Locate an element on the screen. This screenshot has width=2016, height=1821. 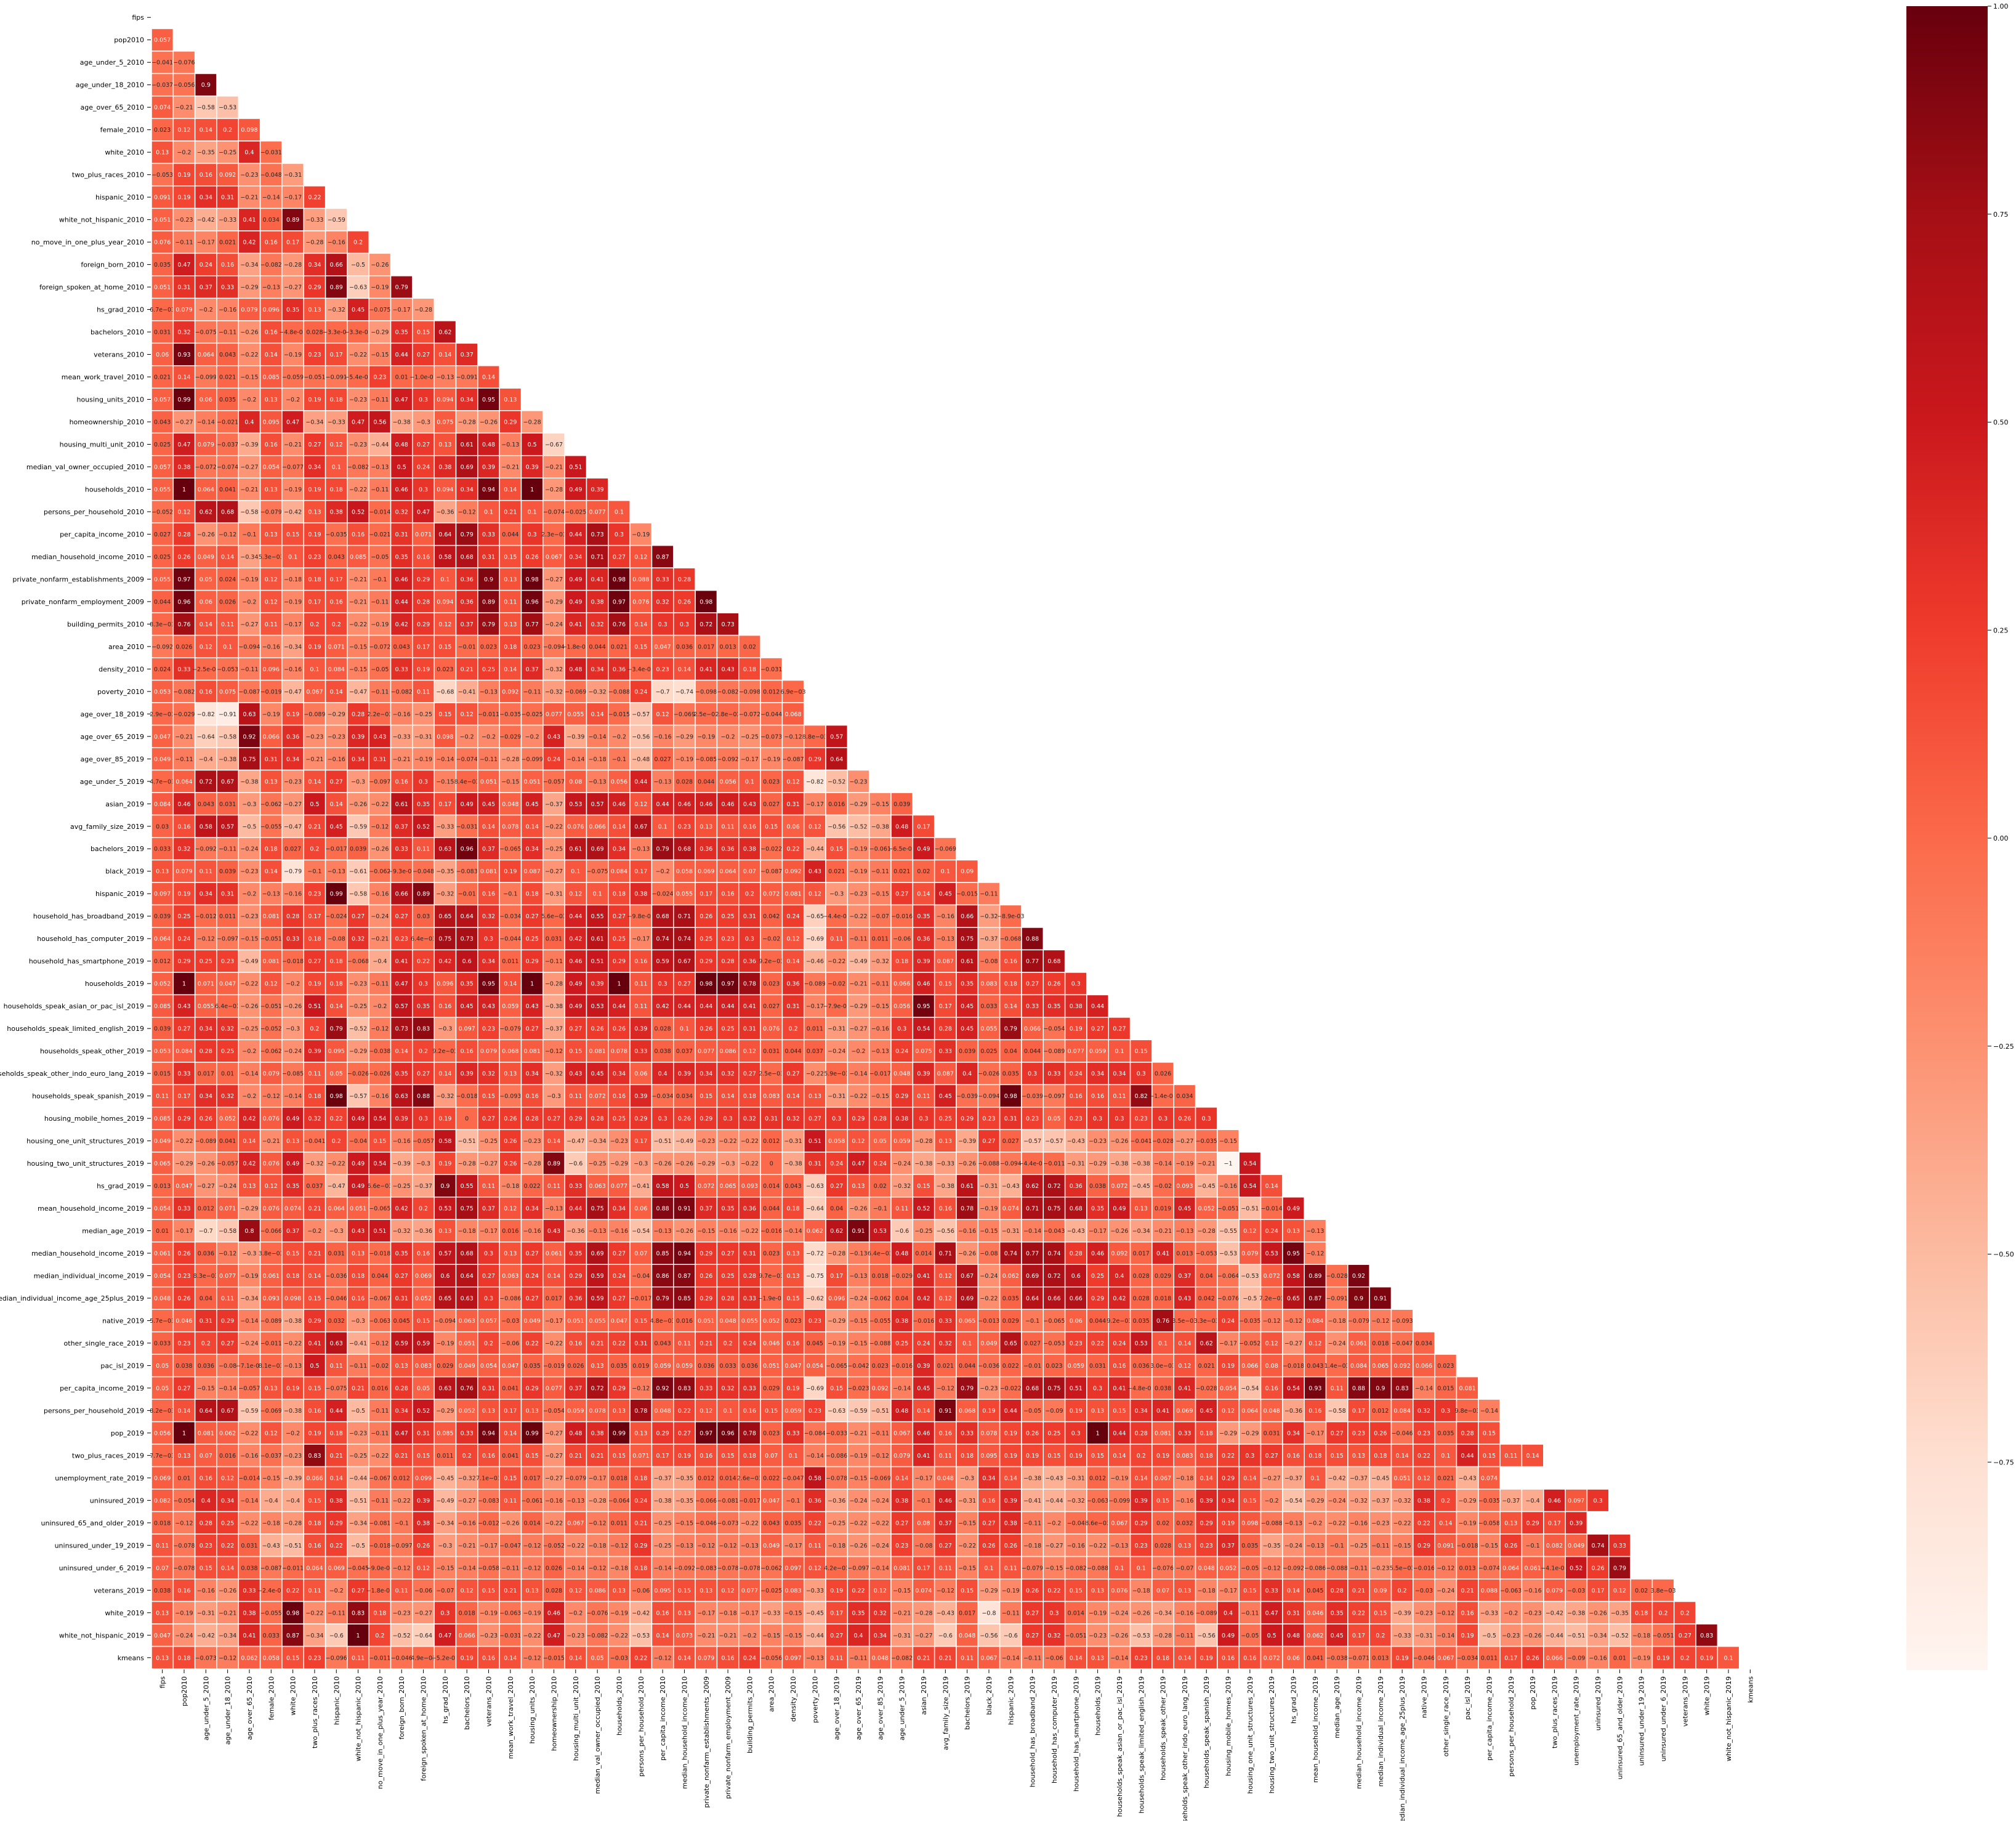
cell-value-label: −0.044 is located at coordinates (510, 939).